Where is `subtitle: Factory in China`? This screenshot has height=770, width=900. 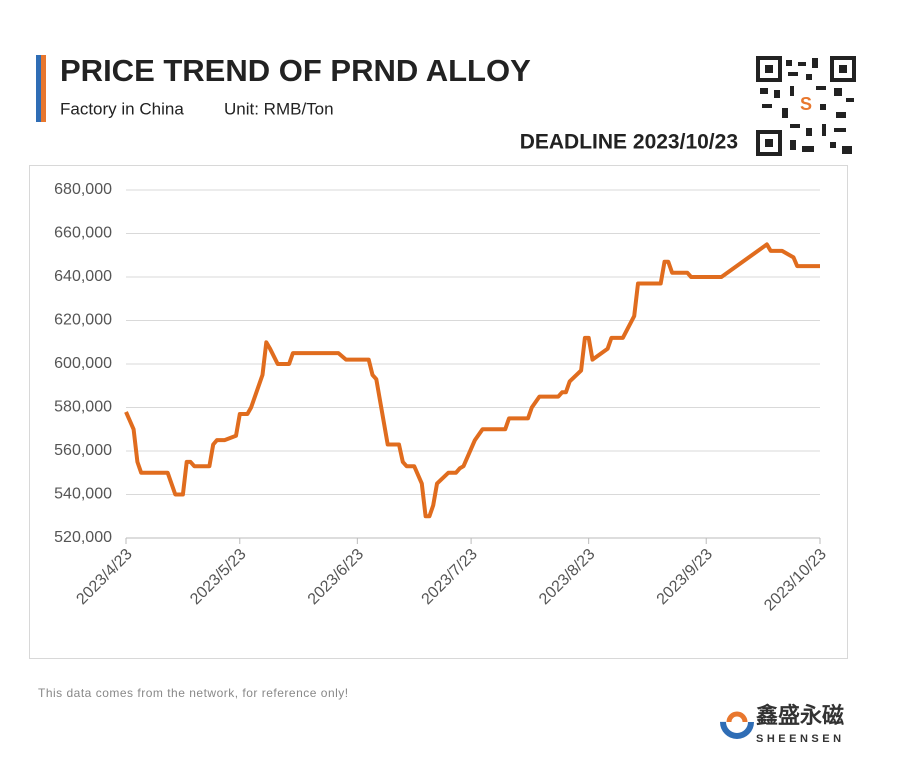 subtitle: Factory in China is located at coordinates (122, 108).